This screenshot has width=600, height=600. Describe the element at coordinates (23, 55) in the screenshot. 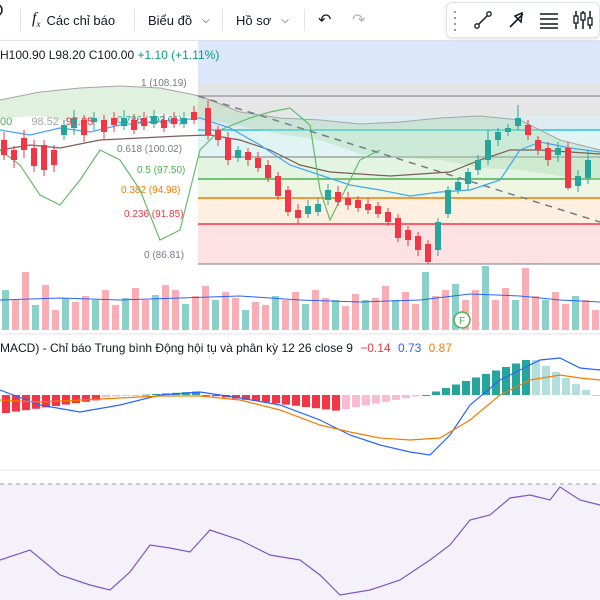

I see `ohlc-high: H100.90` at that location.